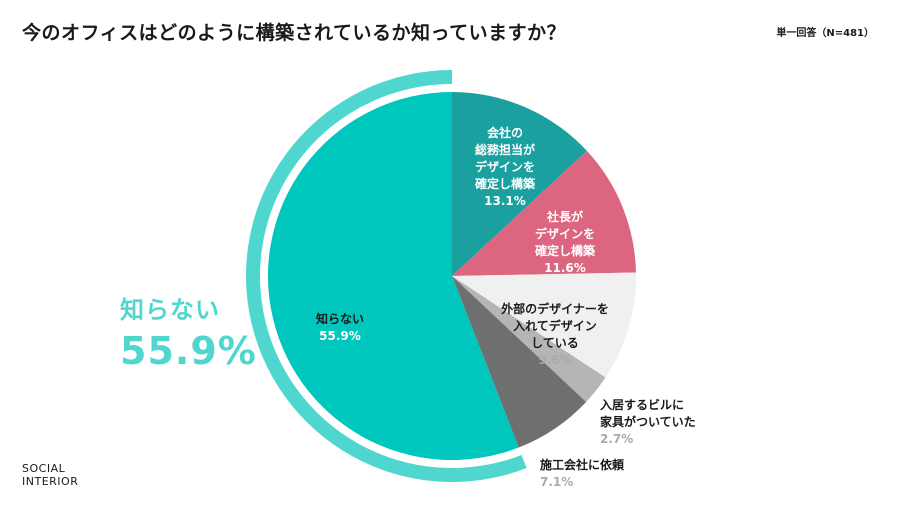 This screenshot has width=904, height=508. Describe the element at coordinates (582, 465) in the screenshot. I see `slice-label-text: 施工会社に依頼` at that location.